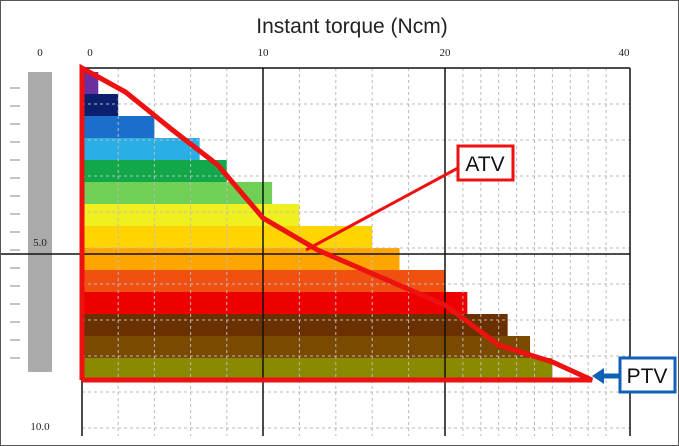 This screenshot has height=446, width=679. Describe the element at coordinates (90, 53) in the screenshot. I see `x-tick-0: 0` at that location.